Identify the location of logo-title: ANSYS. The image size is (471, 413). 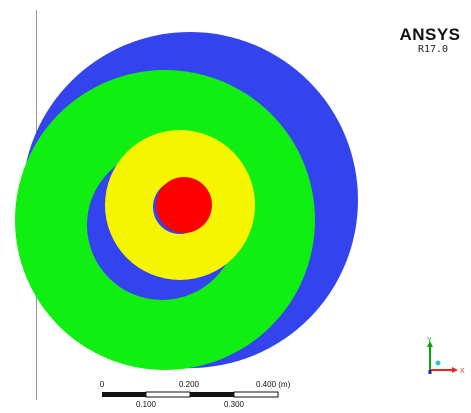
(430, 34).